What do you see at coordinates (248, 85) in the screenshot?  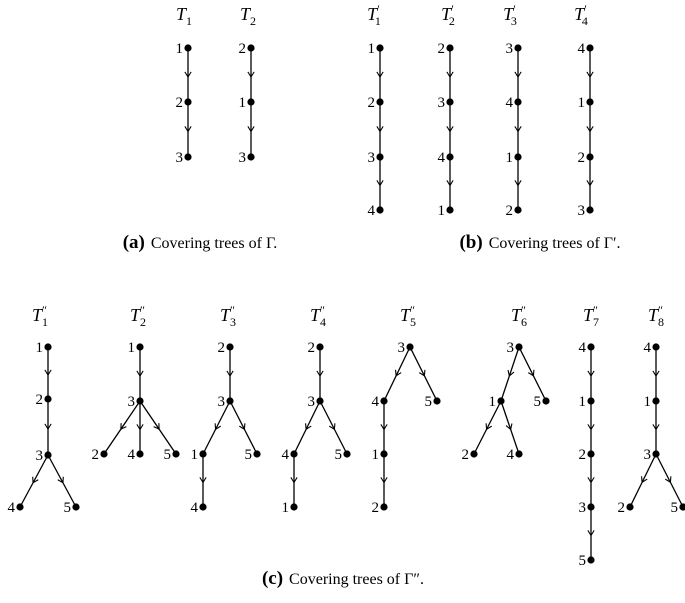 I see `tree-a-2: T2 2 1 3` at bounding box center [248, 85].